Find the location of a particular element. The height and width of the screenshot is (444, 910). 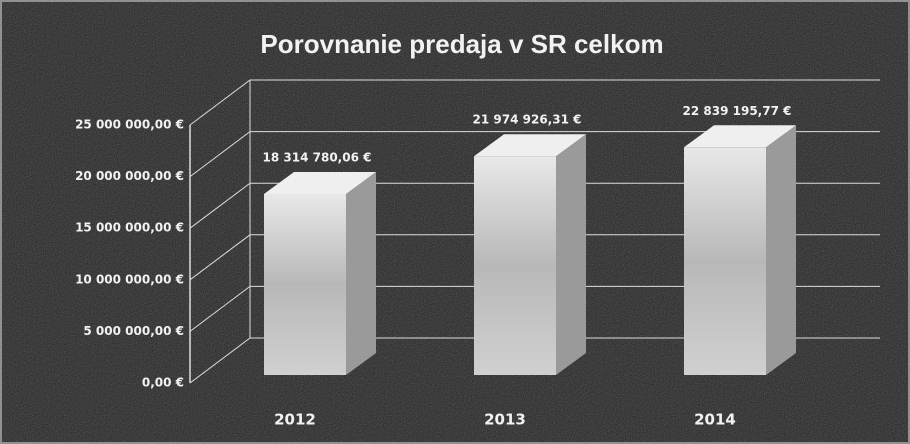

y-tick-label: 25 000 000,00 € is located at coordinates (129, 125).